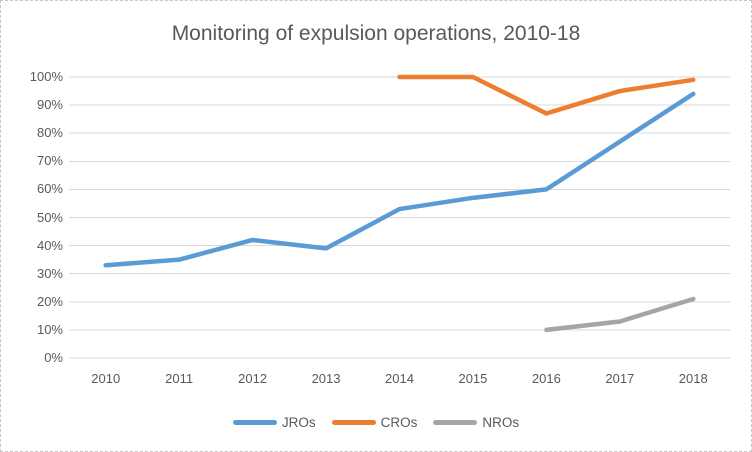 The height and width of the screenshot is (452, 752). I want to click on legend-item-cros: CROs, so click(374, 422).